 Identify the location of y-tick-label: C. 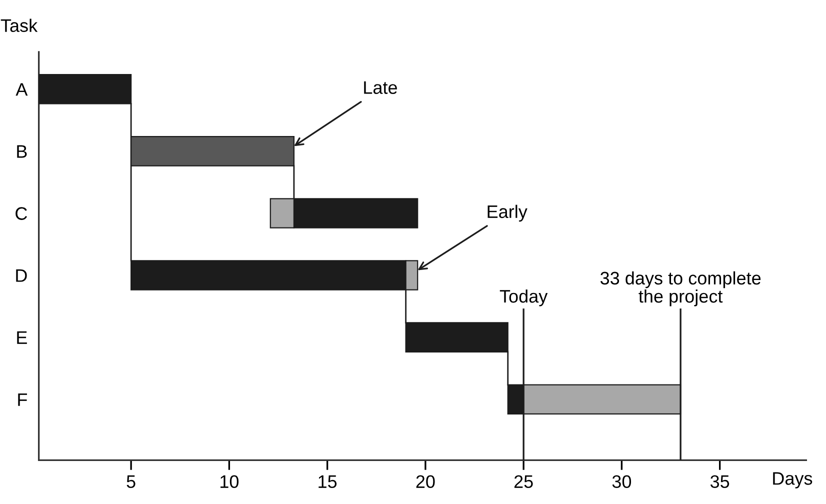
(22, 213).